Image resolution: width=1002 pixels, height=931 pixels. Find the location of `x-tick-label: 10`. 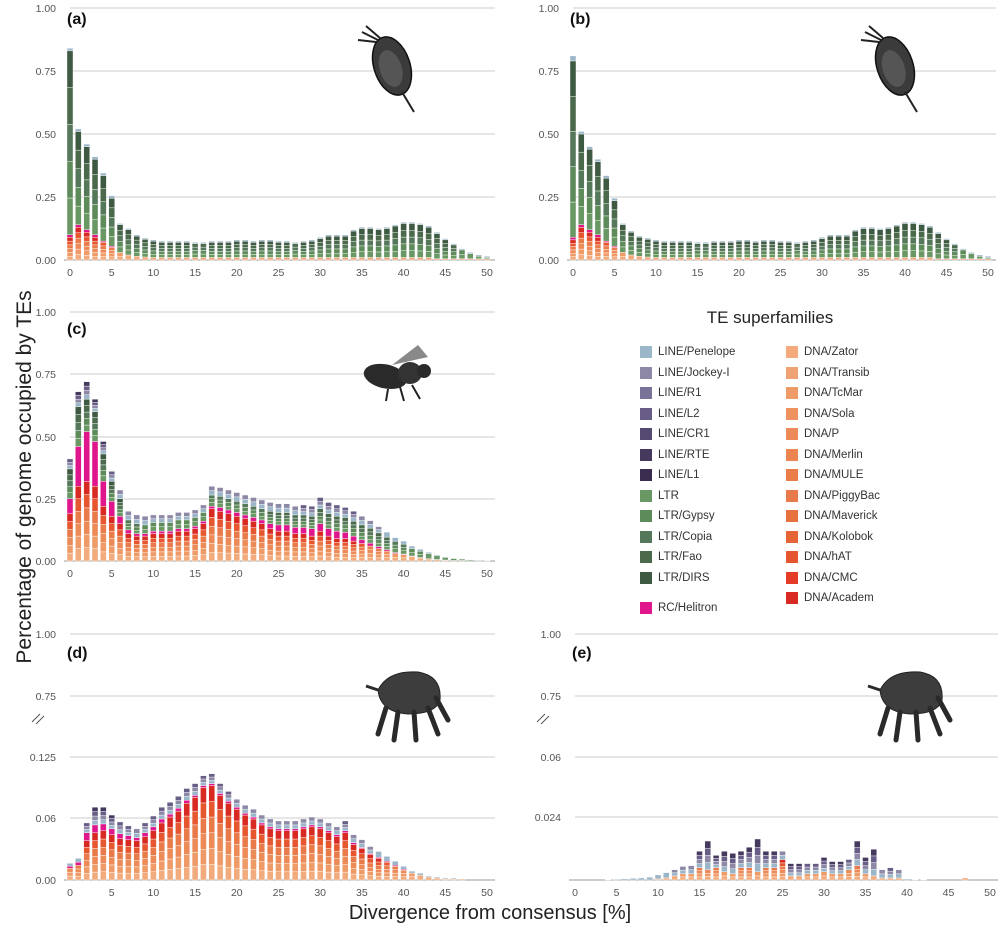

x-tick-label: 10 is located at coordinates (656, 273).